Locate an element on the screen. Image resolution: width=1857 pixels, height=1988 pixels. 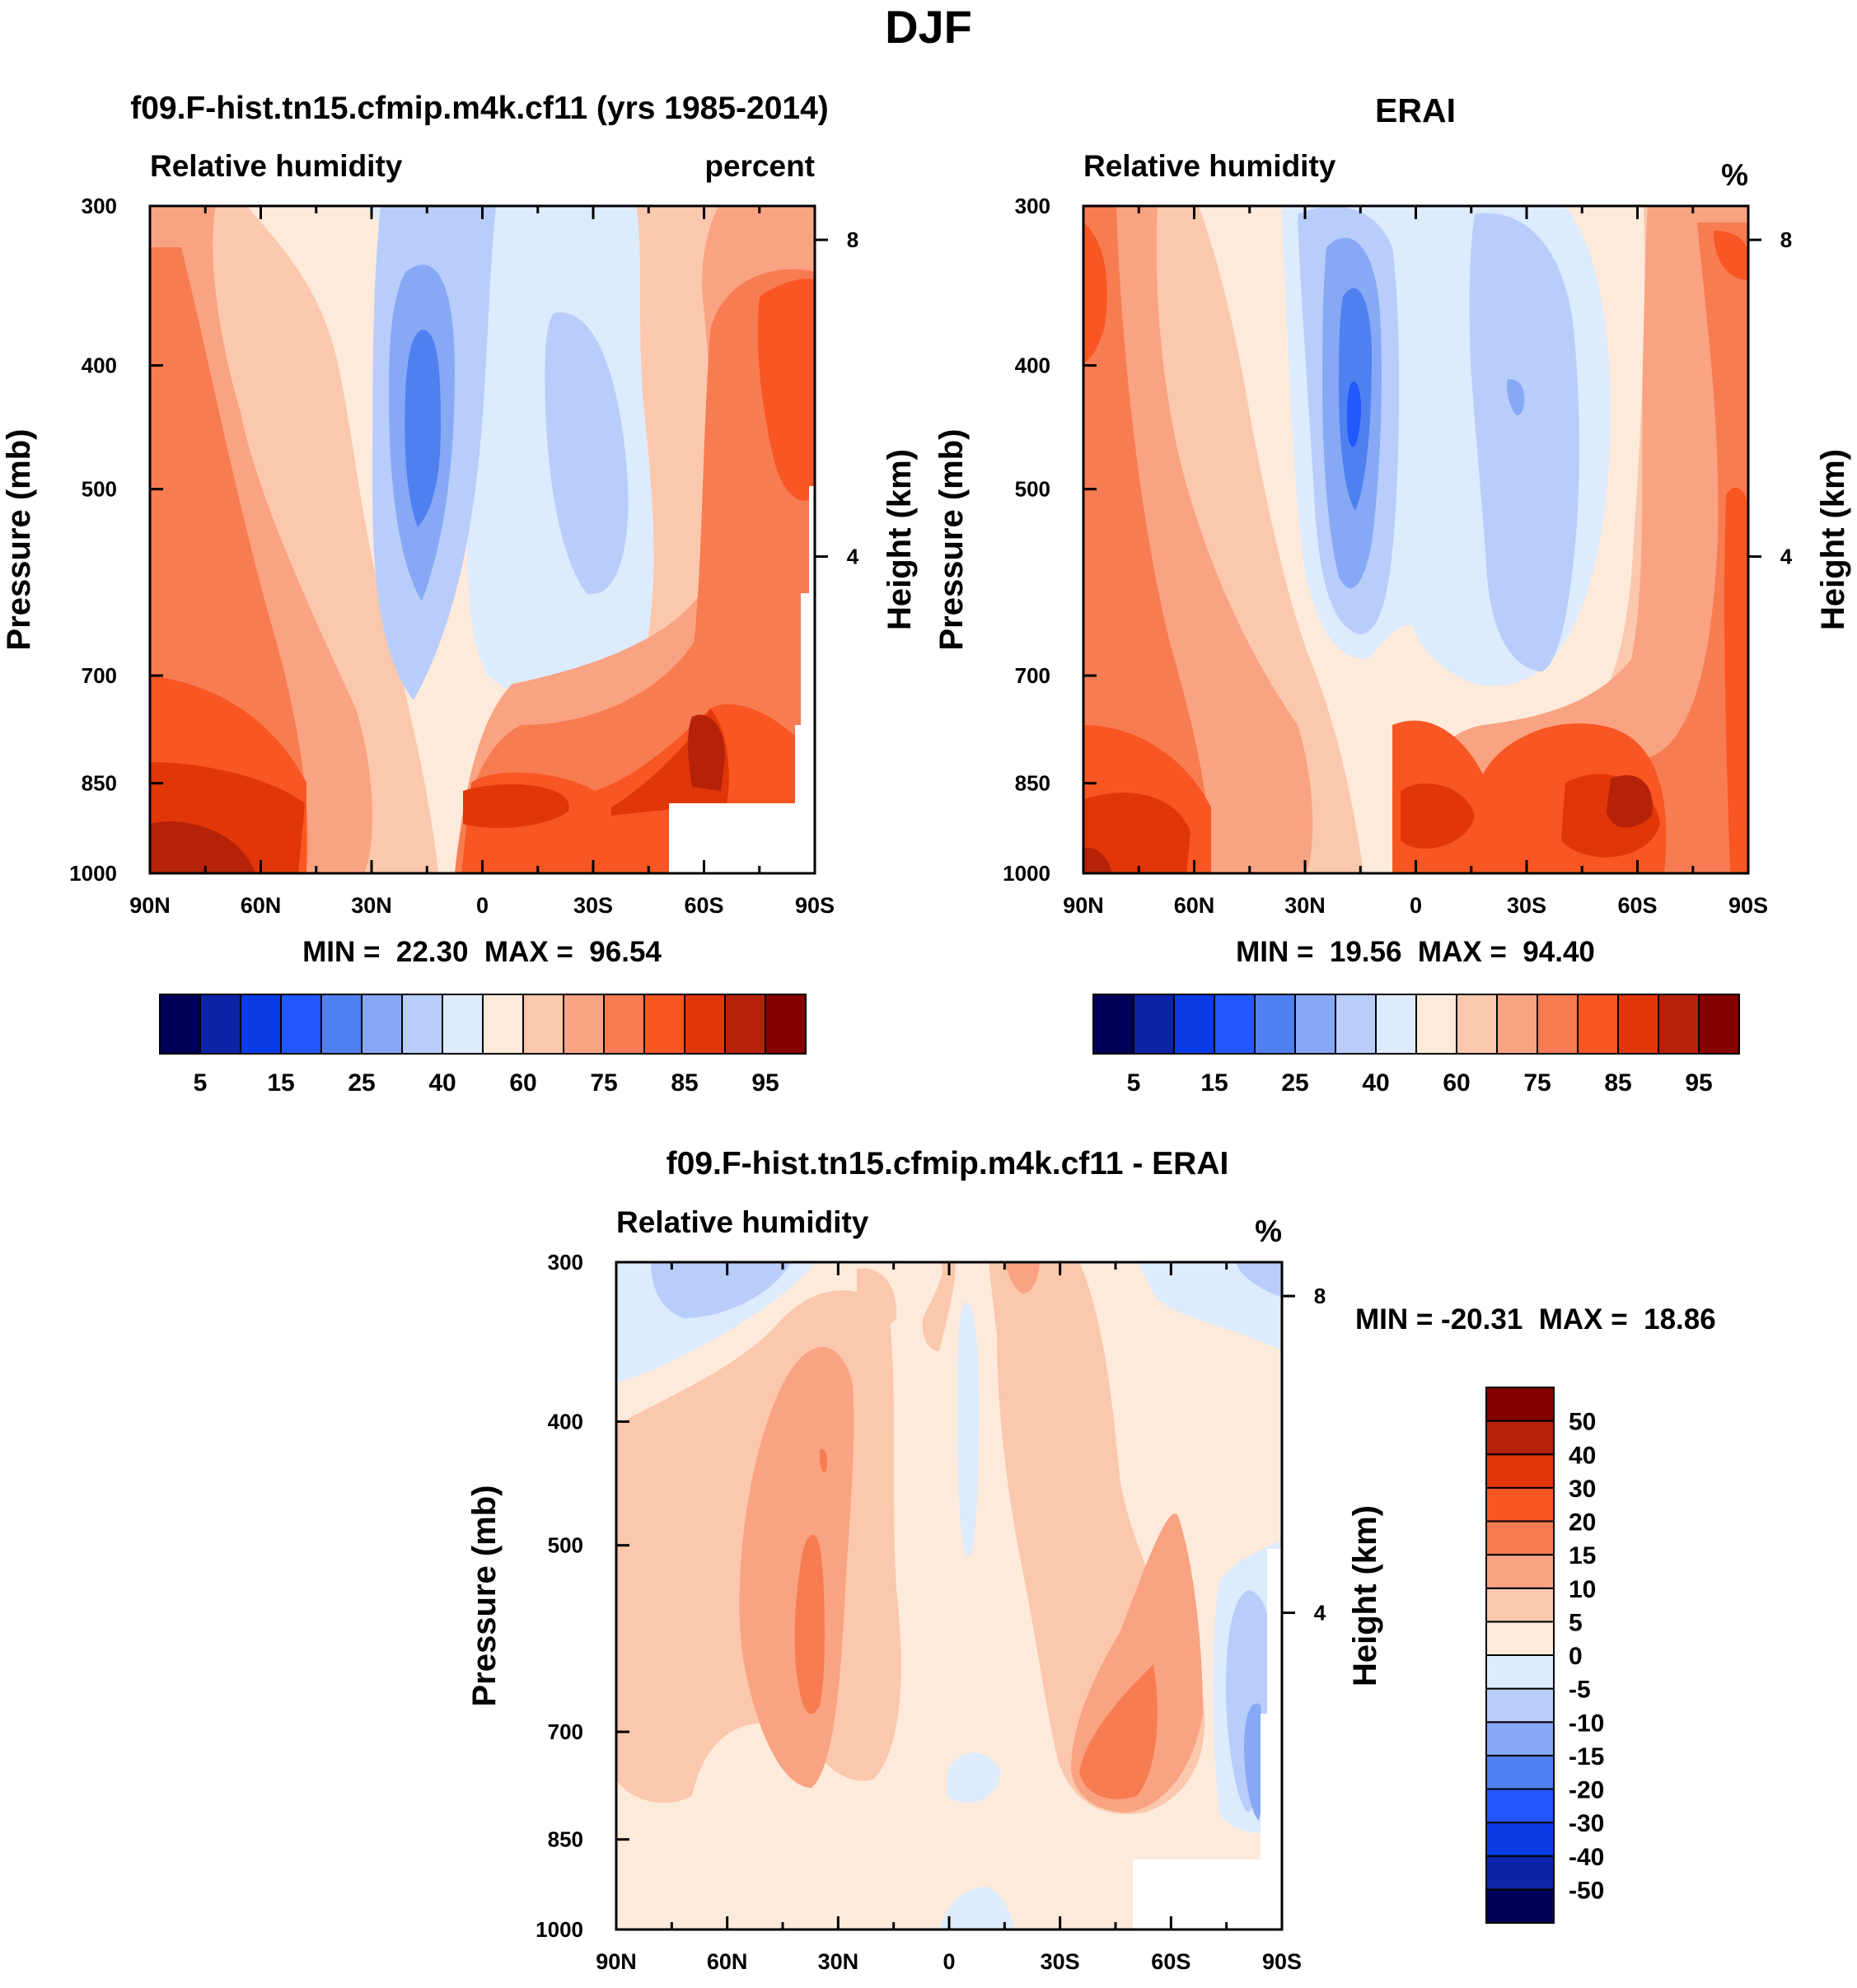
colorbar-label: -5 is located at coordinates (1580, 1691).